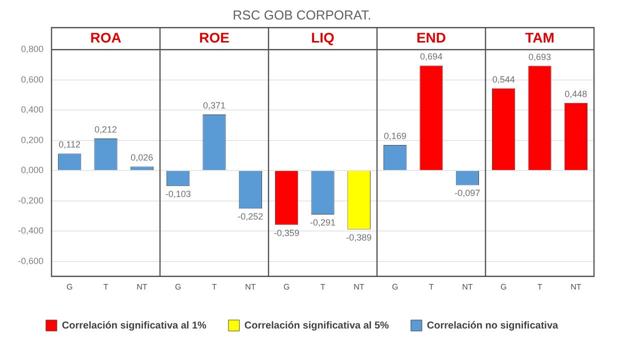 The height and width of the screenshot is (341, 624). Describe the element at coordinates (106, 129) in the screenshot. I see `data-label: 0,212` at that location.